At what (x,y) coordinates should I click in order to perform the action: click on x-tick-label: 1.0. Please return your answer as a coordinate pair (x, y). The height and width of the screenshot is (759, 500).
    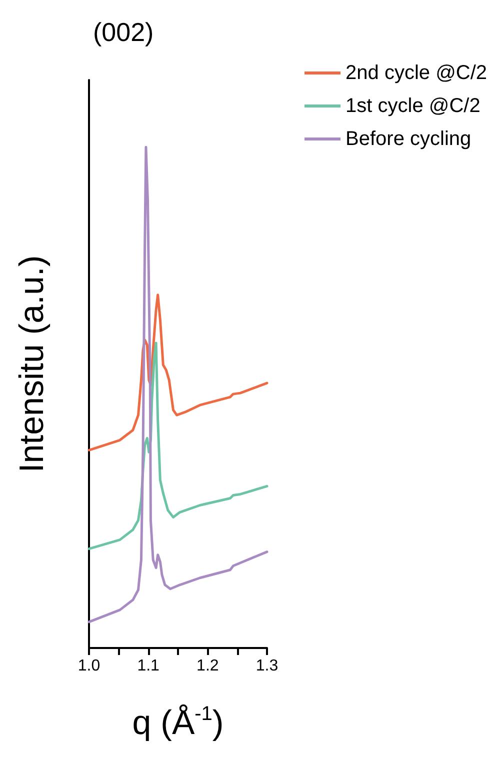
    Looking at the image, I should click on (89, 666).